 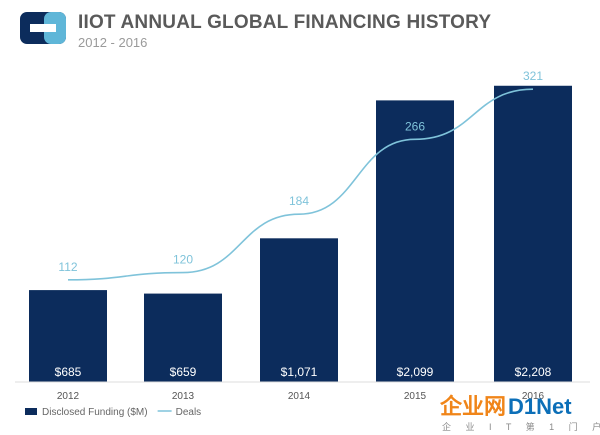 I want to click on watermark: 企业网 D1Net 企 业 I T 第 1 门 户, so click(x=519, y=413).